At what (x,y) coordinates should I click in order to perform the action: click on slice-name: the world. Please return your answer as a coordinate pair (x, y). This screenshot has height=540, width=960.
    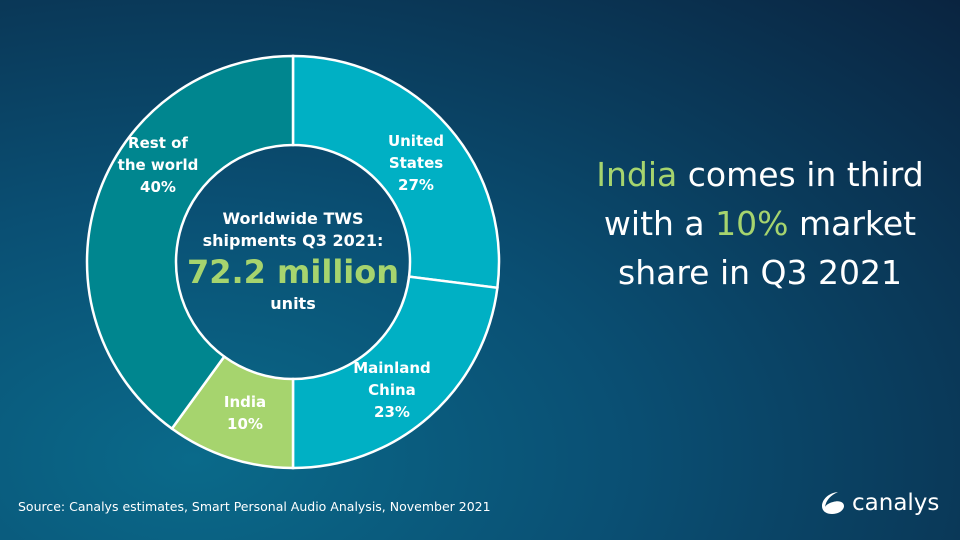
    Looking at the image, I should click on (158, 165).